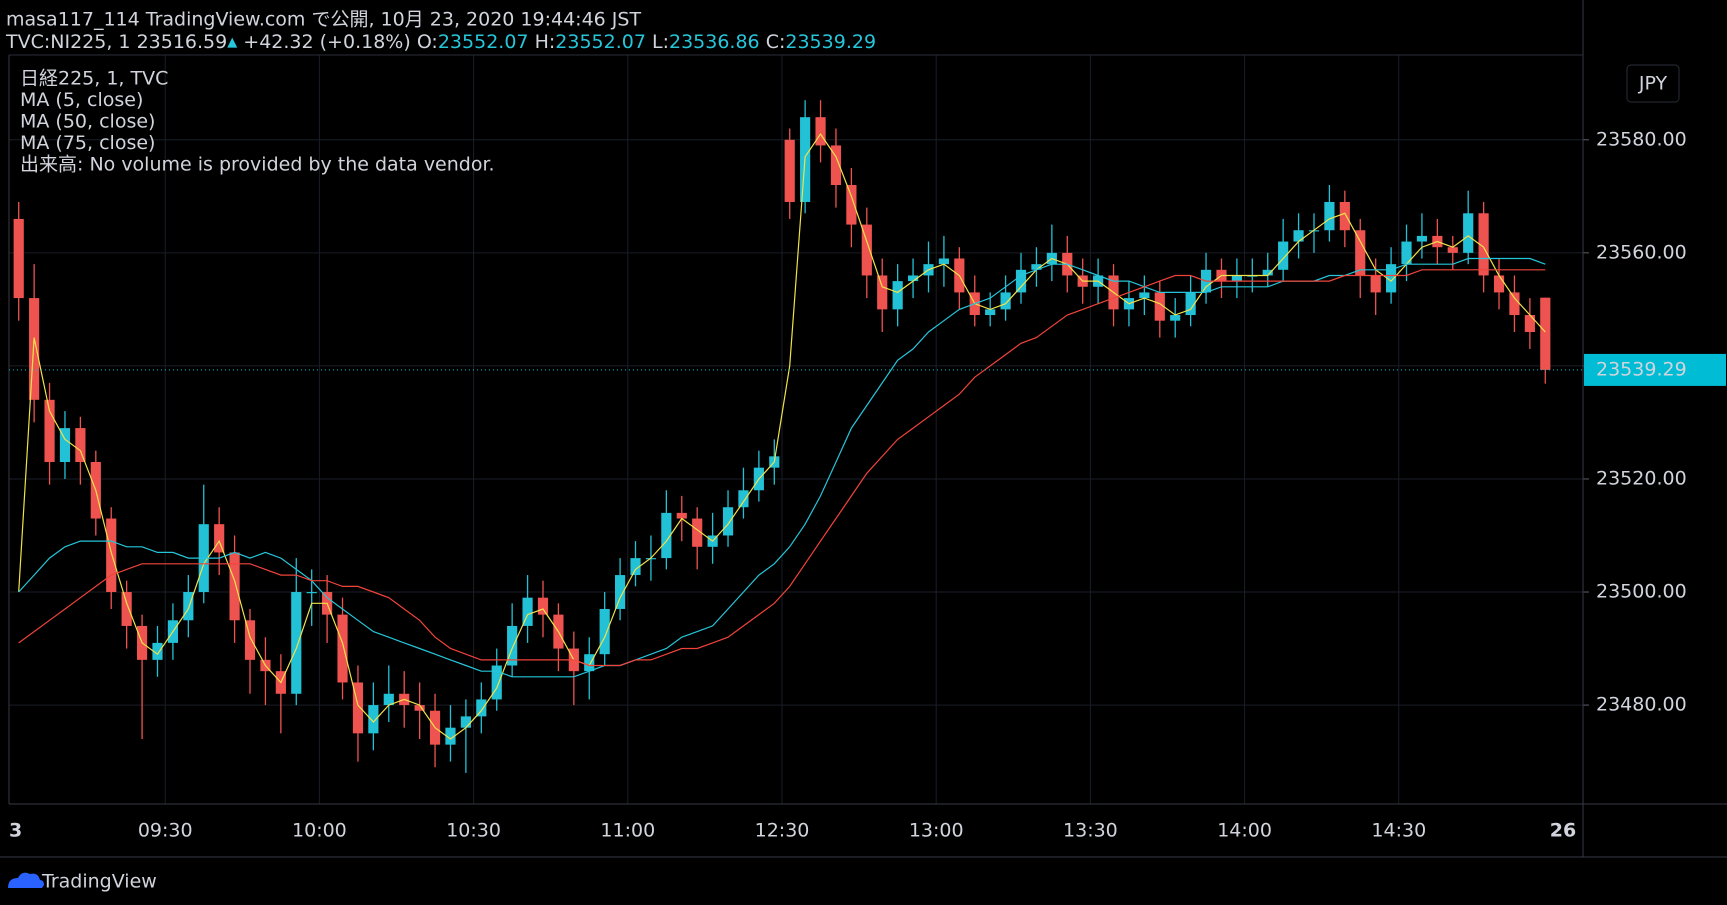  What do you see at coordinates (326, 42) in the screenshot?
I see `change: +42.32 (+0.18%)` at bounding box center [326, 42].